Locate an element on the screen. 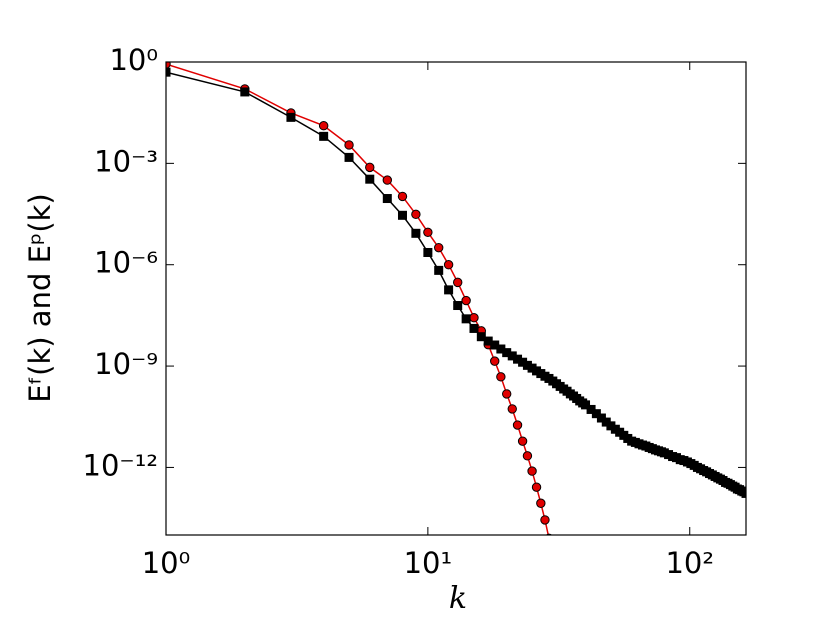 This screenshot has height=623, width=830. y-tick-label: 10⁰ is located at coordinates (133, 60).